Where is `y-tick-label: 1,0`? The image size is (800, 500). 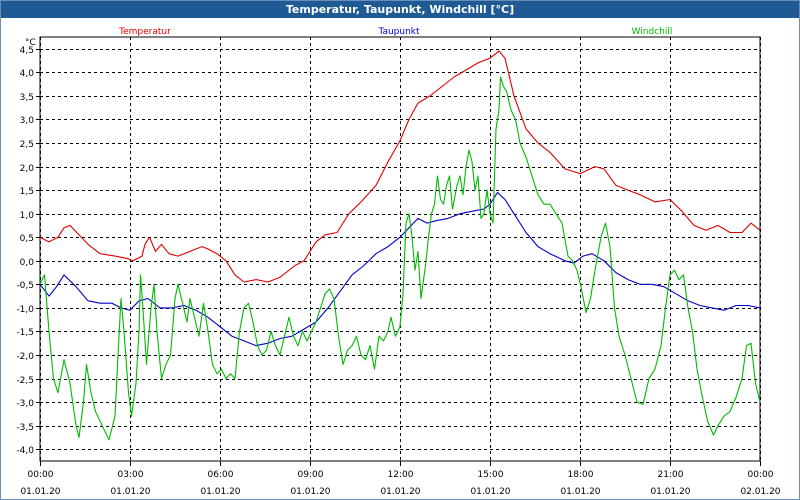 y-tick-label: 1,0 is located at coordinates (27, 216).